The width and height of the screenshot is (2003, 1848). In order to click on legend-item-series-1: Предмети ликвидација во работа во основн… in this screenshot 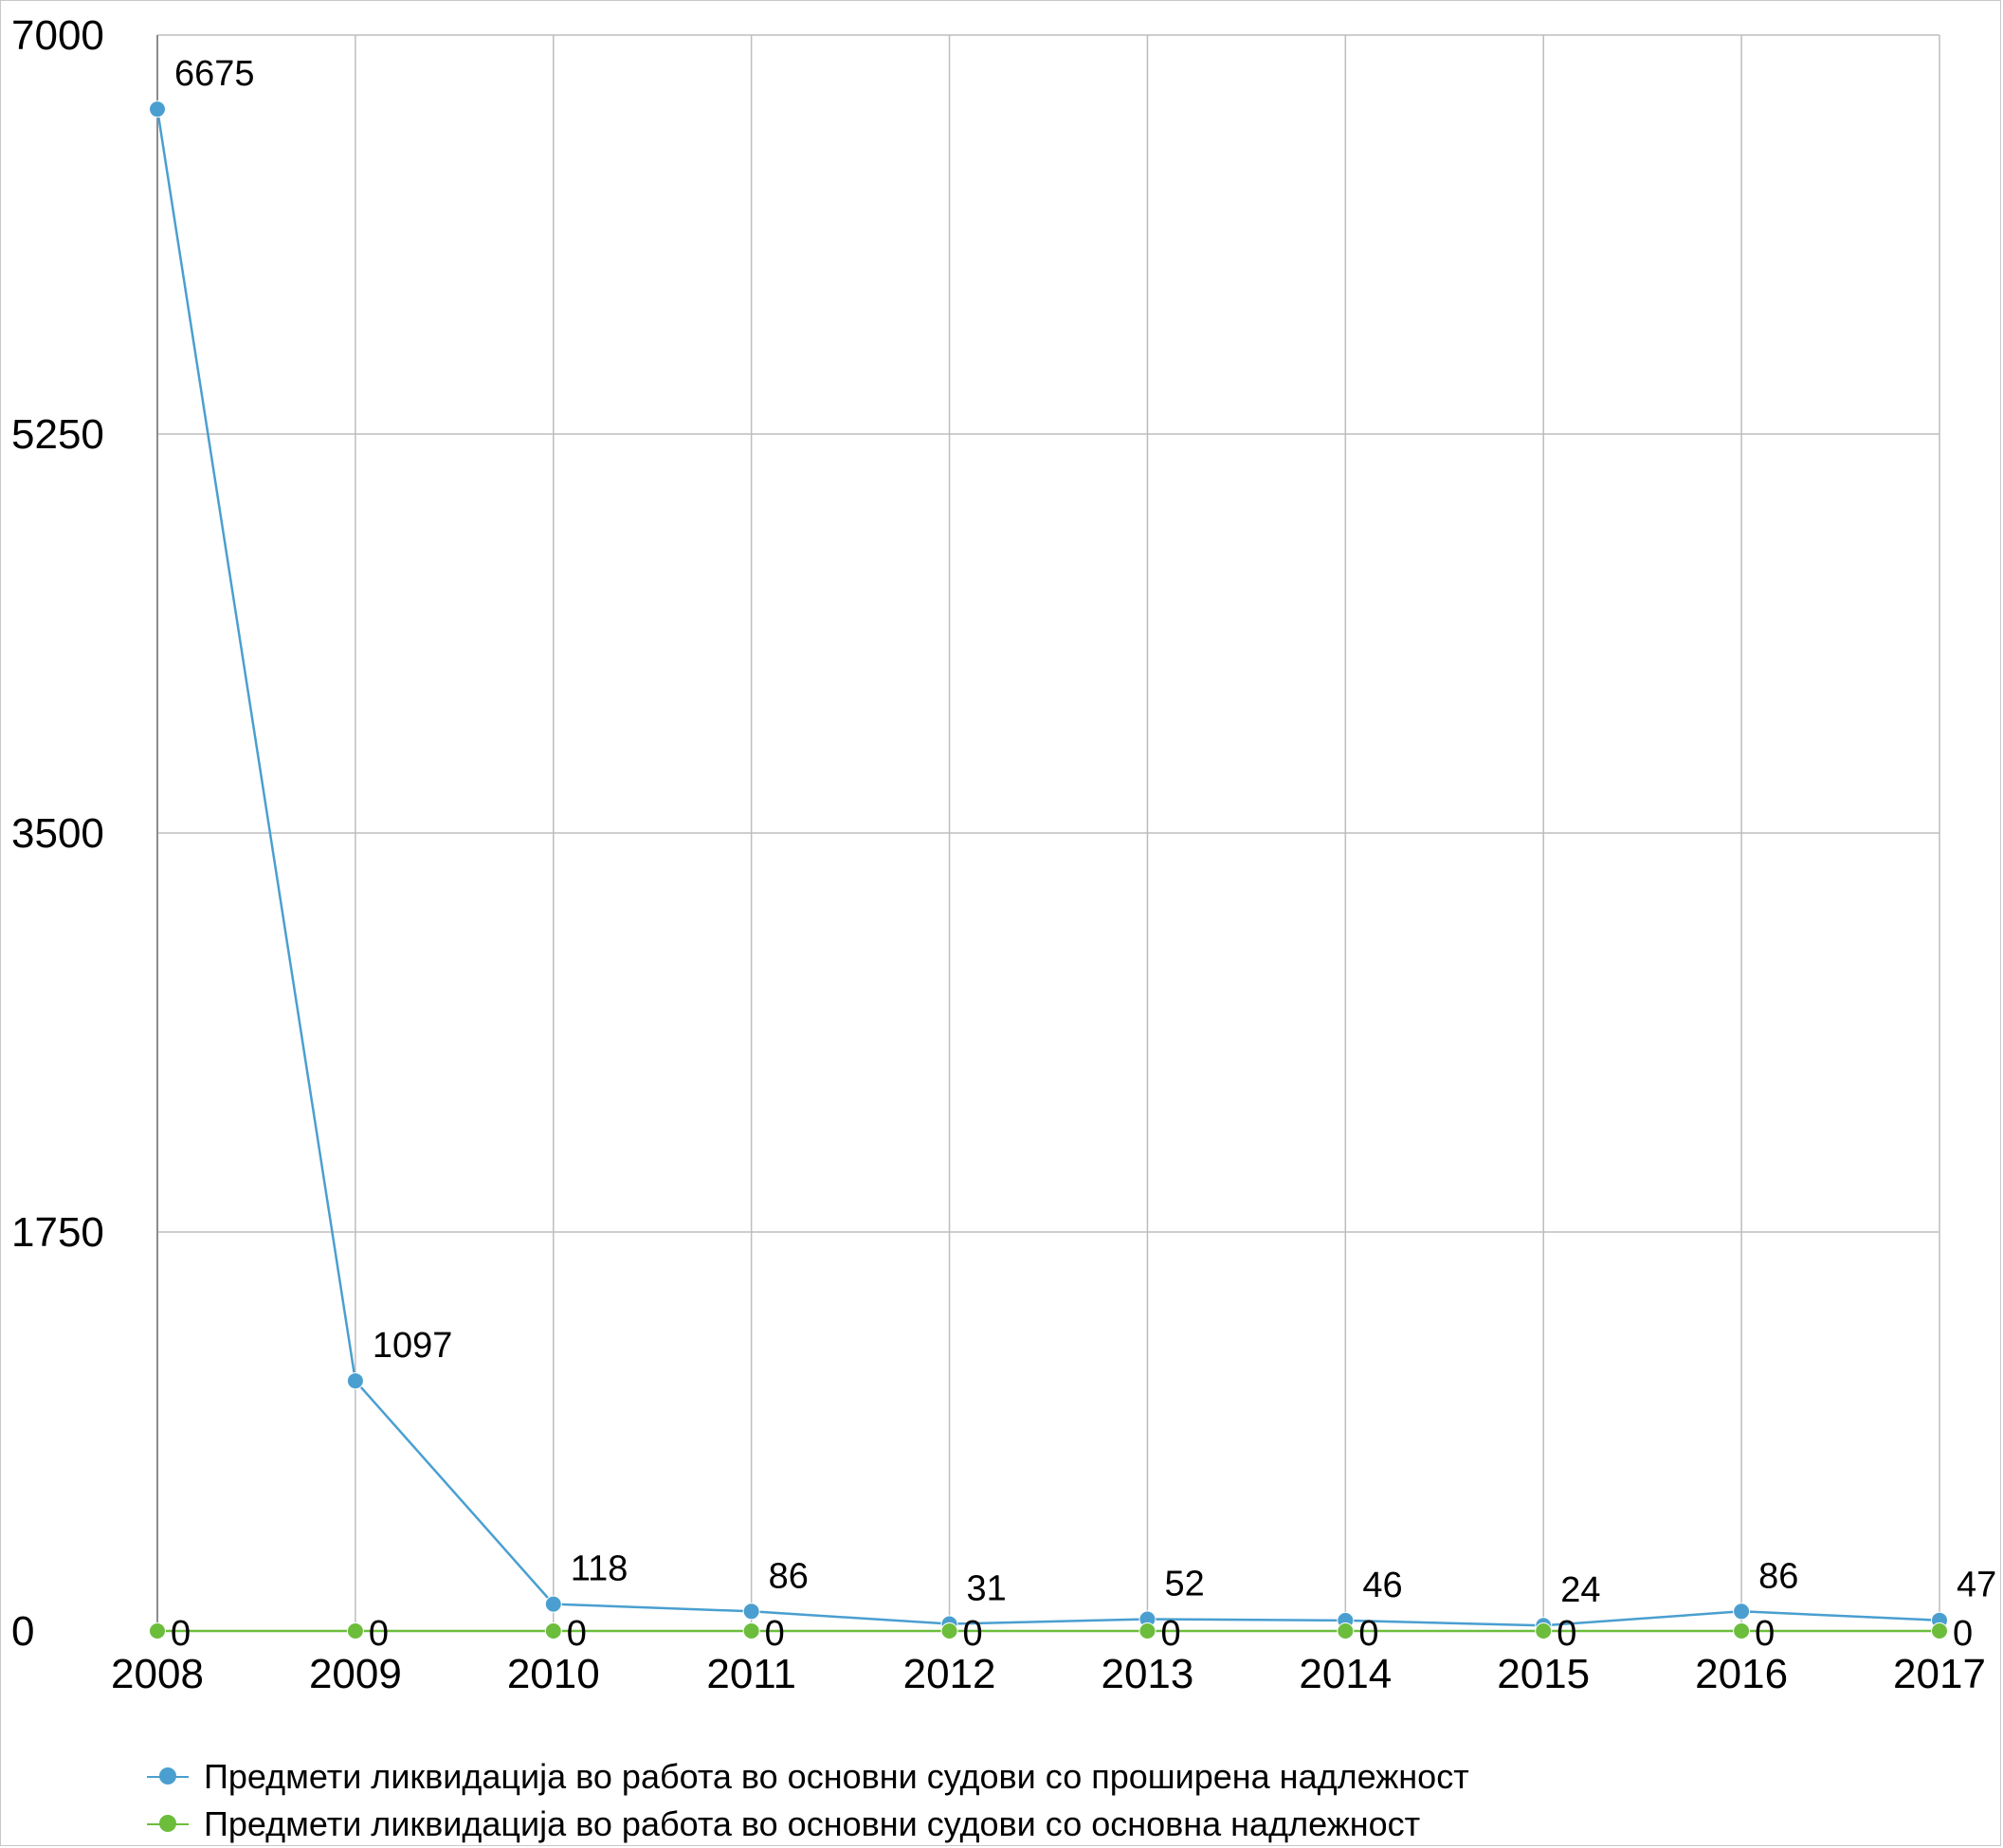, I will do `click(808, 1777)`.